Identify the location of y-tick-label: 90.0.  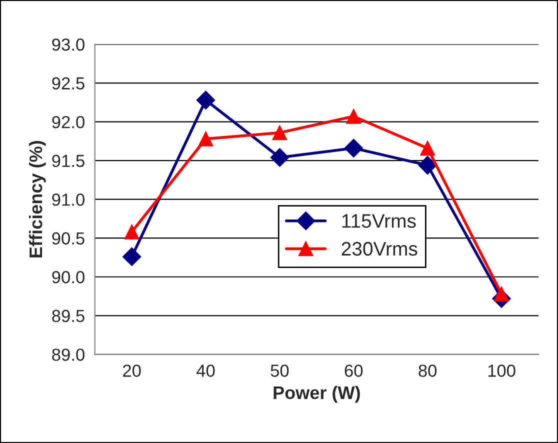
(68, 277).